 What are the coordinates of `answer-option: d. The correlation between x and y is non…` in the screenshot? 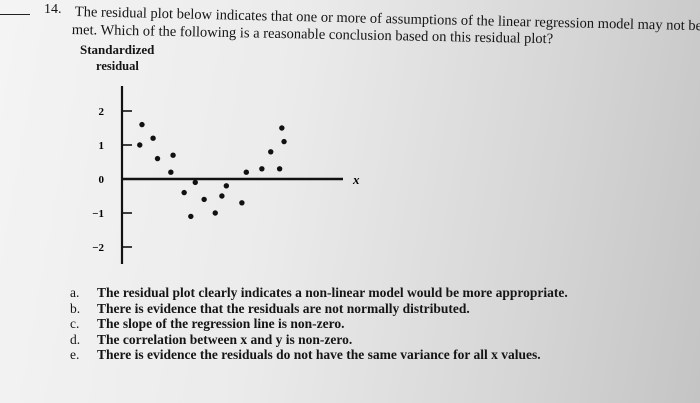 It's located at (211, 340).